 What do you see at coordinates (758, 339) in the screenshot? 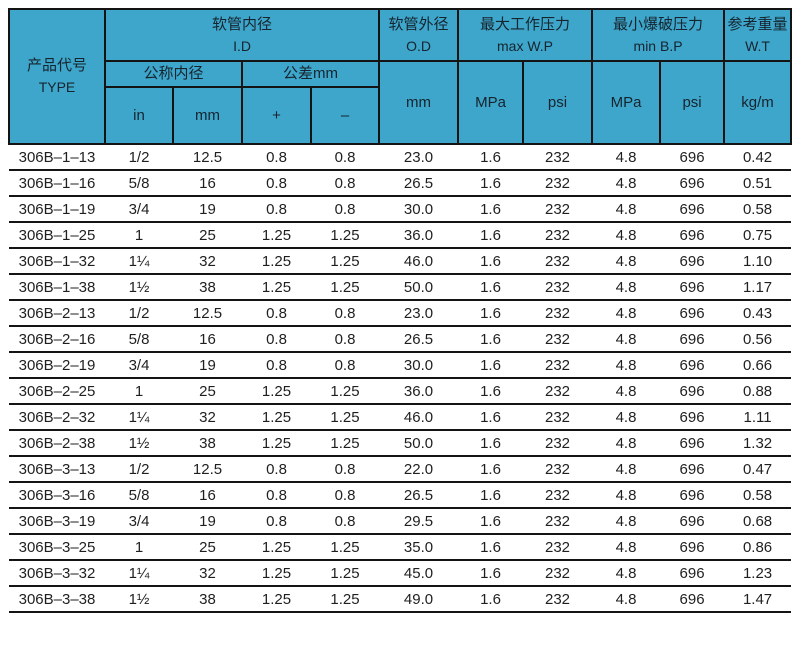
I see `value-cell: 0.56` at bounding box center [758, 339].